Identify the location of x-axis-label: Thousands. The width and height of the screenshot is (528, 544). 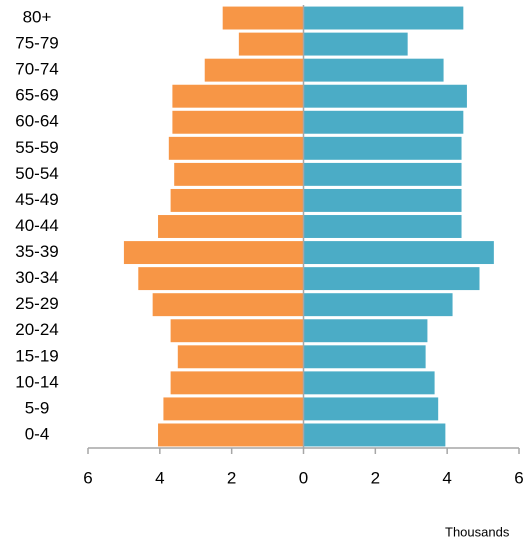
(477, 531).